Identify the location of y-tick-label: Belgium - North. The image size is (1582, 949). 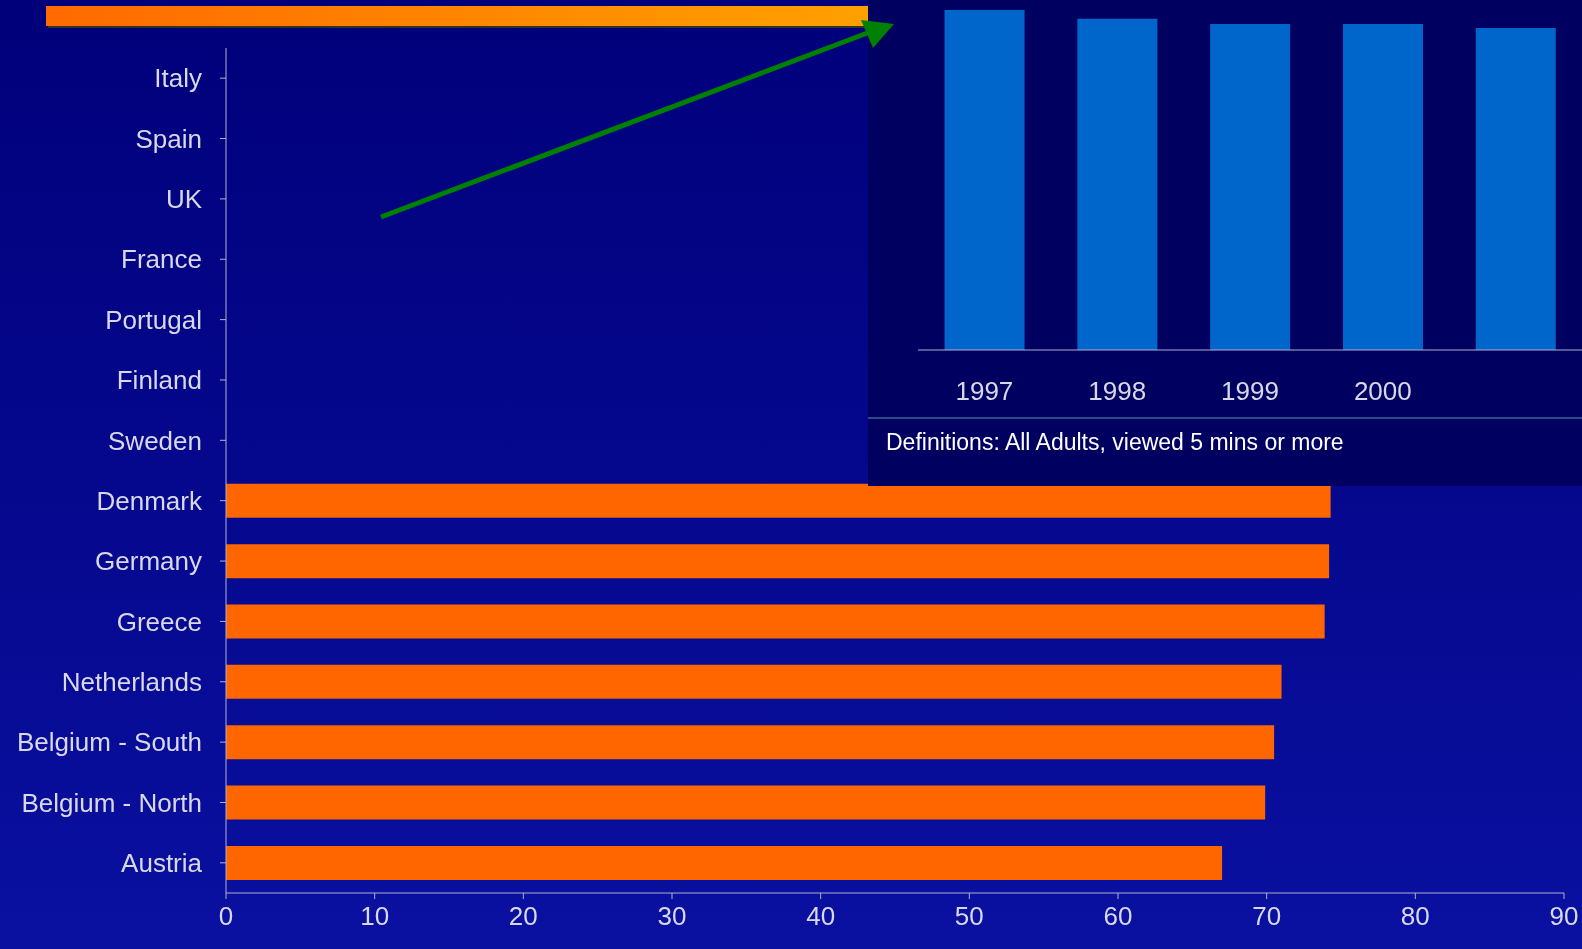
(111, 802).